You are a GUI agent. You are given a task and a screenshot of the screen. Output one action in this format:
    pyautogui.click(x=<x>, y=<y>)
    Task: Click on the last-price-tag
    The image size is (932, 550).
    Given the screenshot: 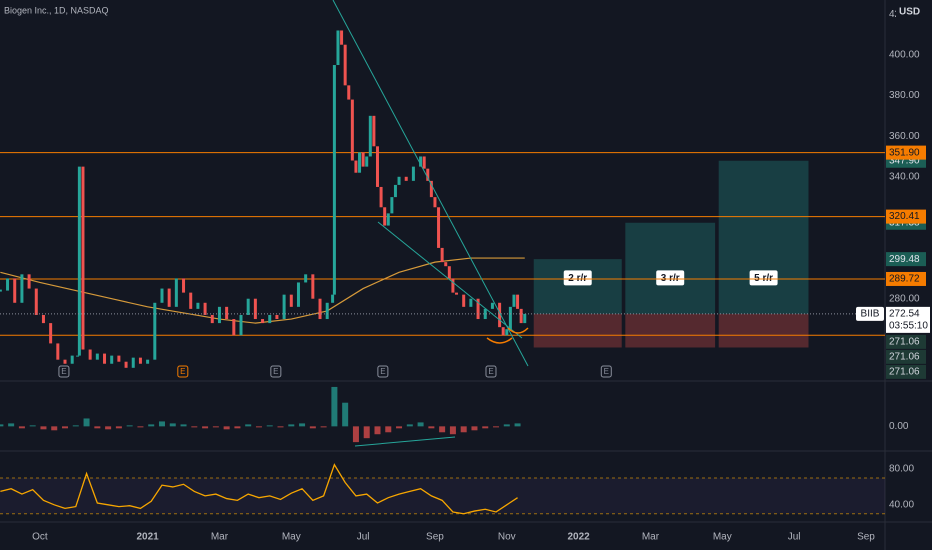 What is the action you would take?
    pyautogui.click(x=908, y=319)
    